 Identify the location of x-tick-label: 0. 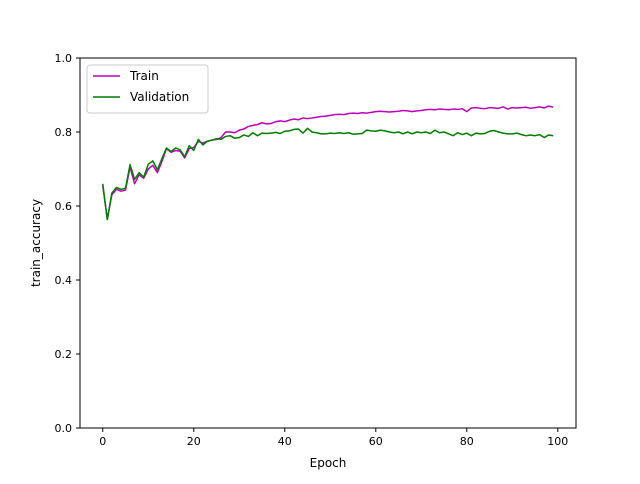
(102, 441).